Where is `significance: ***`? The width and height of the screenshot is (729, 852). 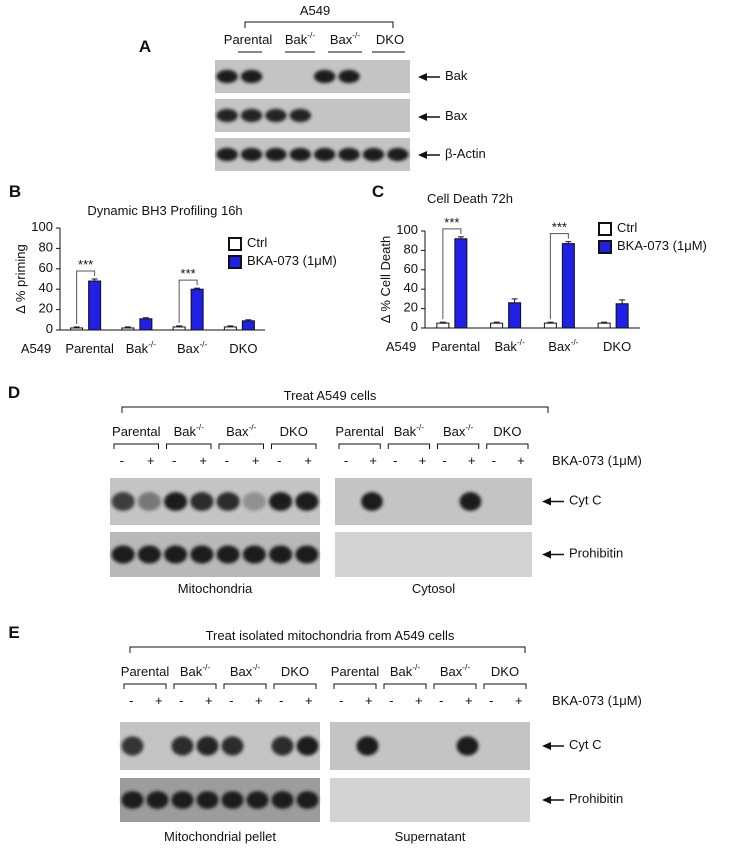 significance: *** is located at coordinates (451, 222).